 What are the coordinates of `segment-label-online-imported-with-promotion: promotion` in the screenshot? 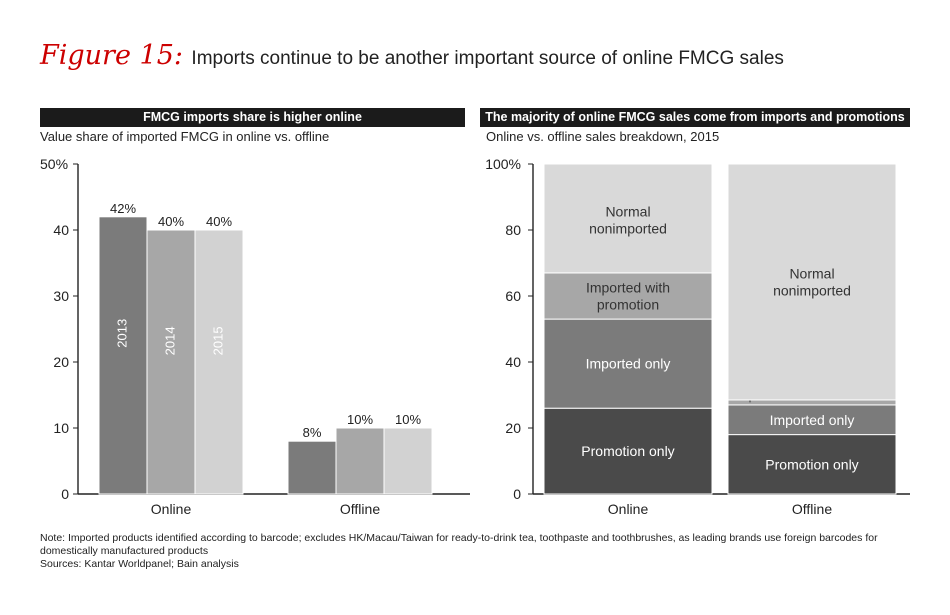 It's located at (628, 305).